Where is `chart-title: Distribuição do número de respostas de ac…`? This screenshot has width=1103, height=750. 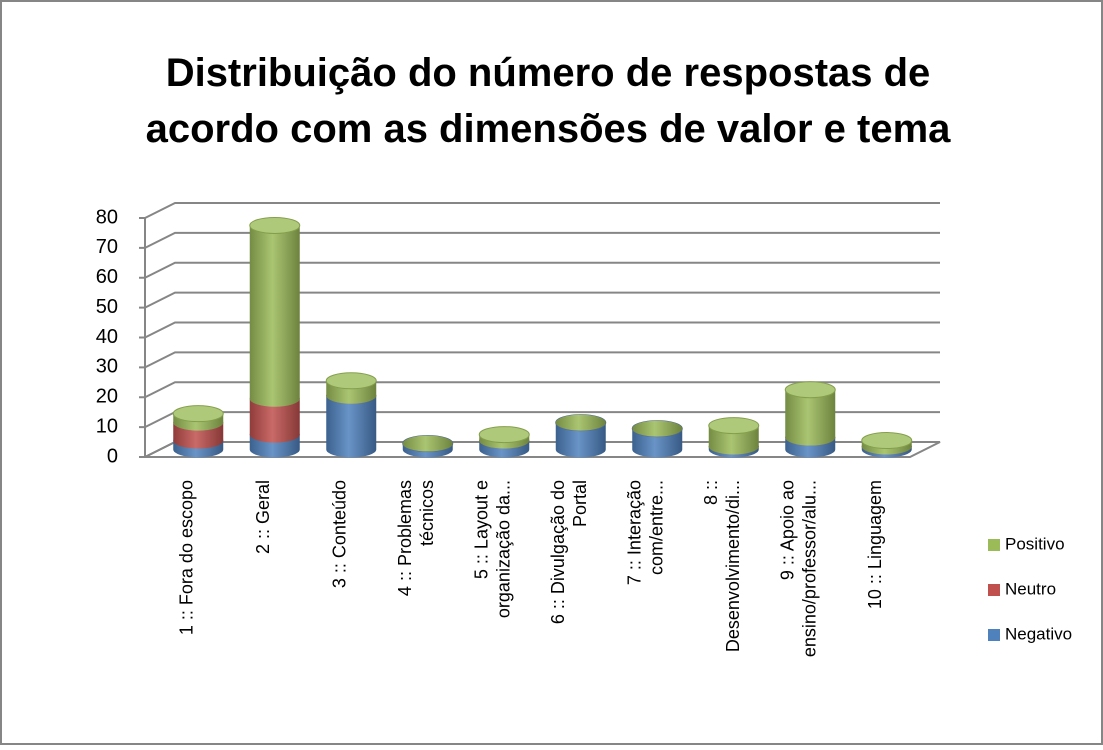 chart-title: Distribuição do número de respostas de ac… is located at coordinates (549, 101).